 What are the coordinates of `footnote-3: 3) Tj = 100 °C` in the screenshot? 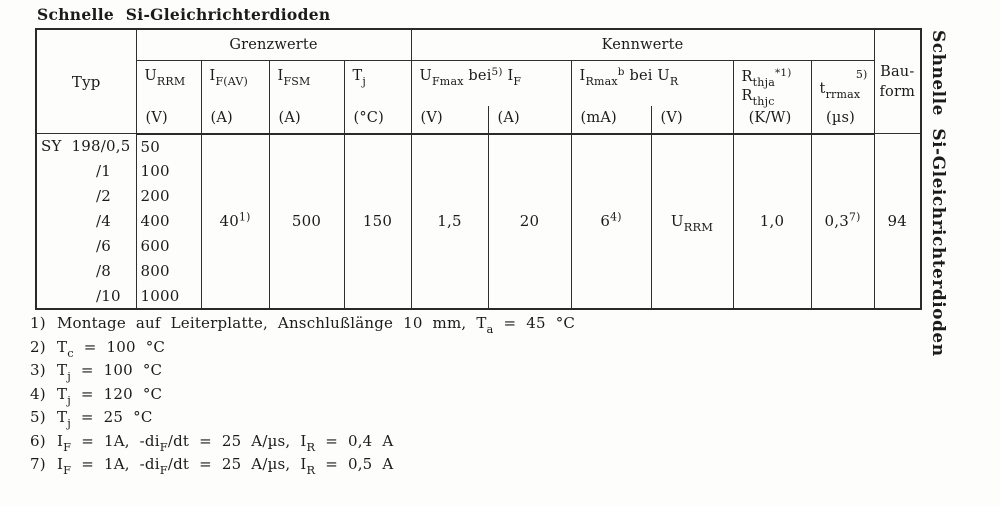 It's located at (302, 371).